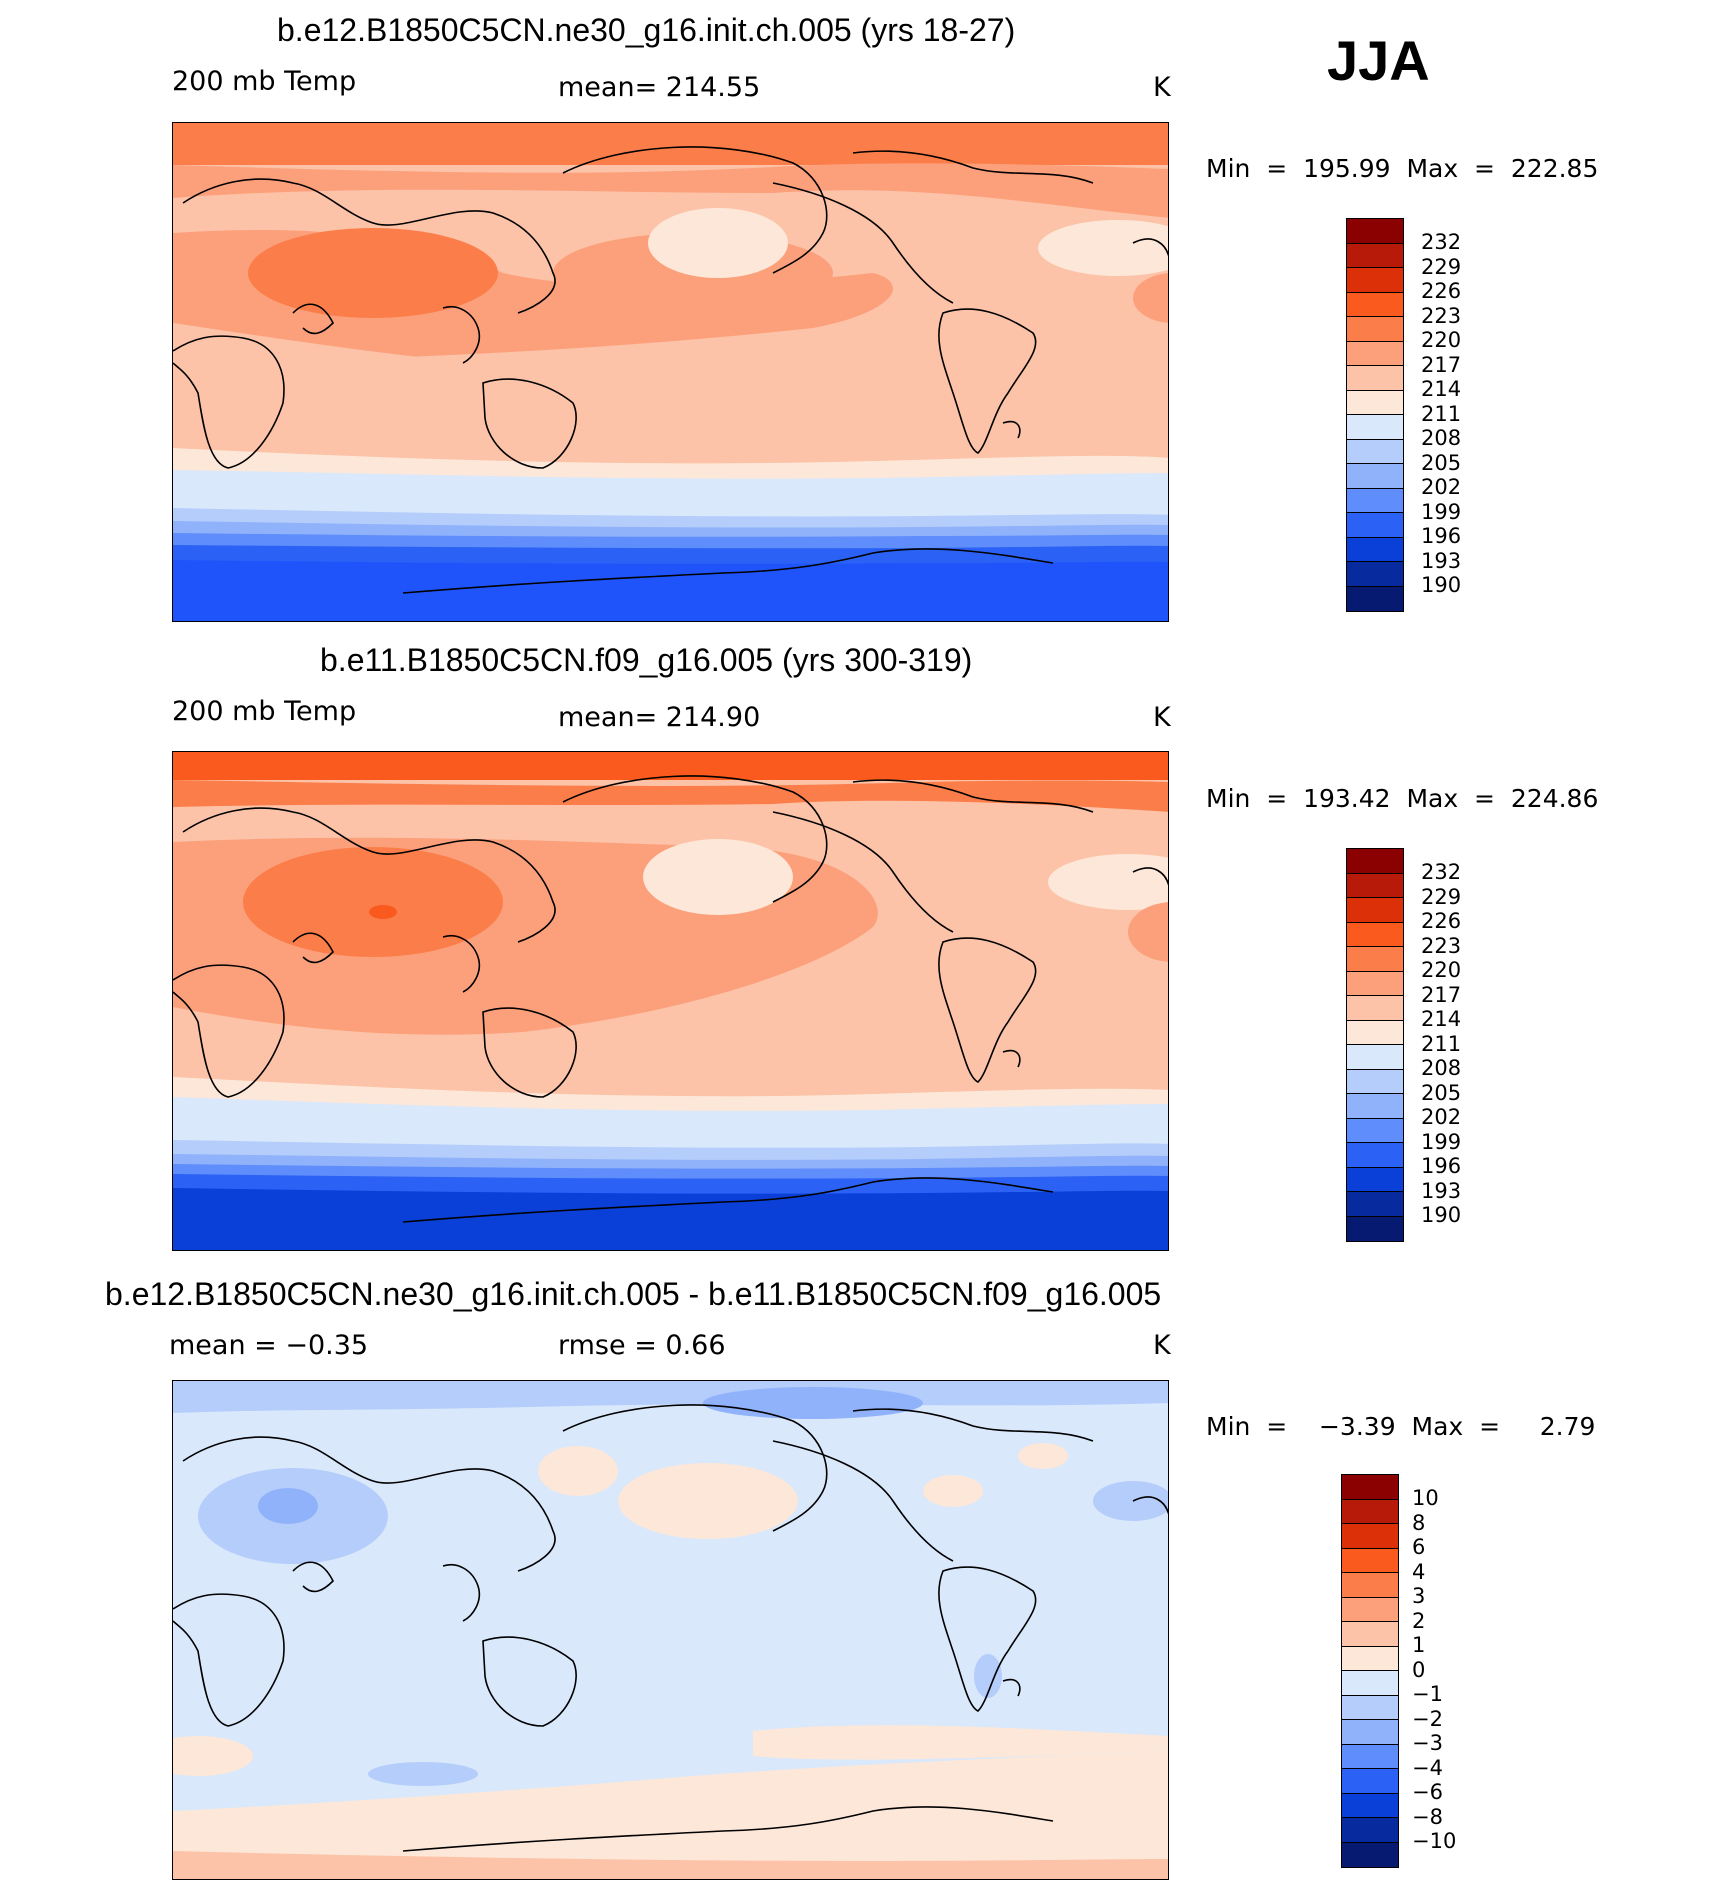 This screenshot has height=1891, width=1710. What do you see at coordinates (1162, 717) in the screenshot?
I see `panel-2-units-label: K` at bounding box center [1162, 717].